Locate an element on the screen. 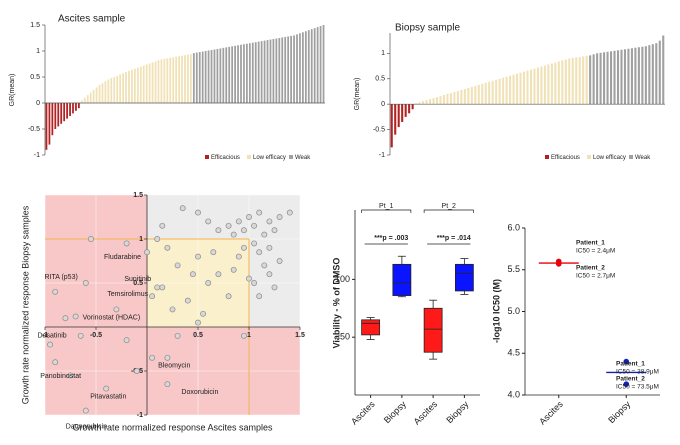  x-tick-label: Biopsy is located at coordinates (457, 412).